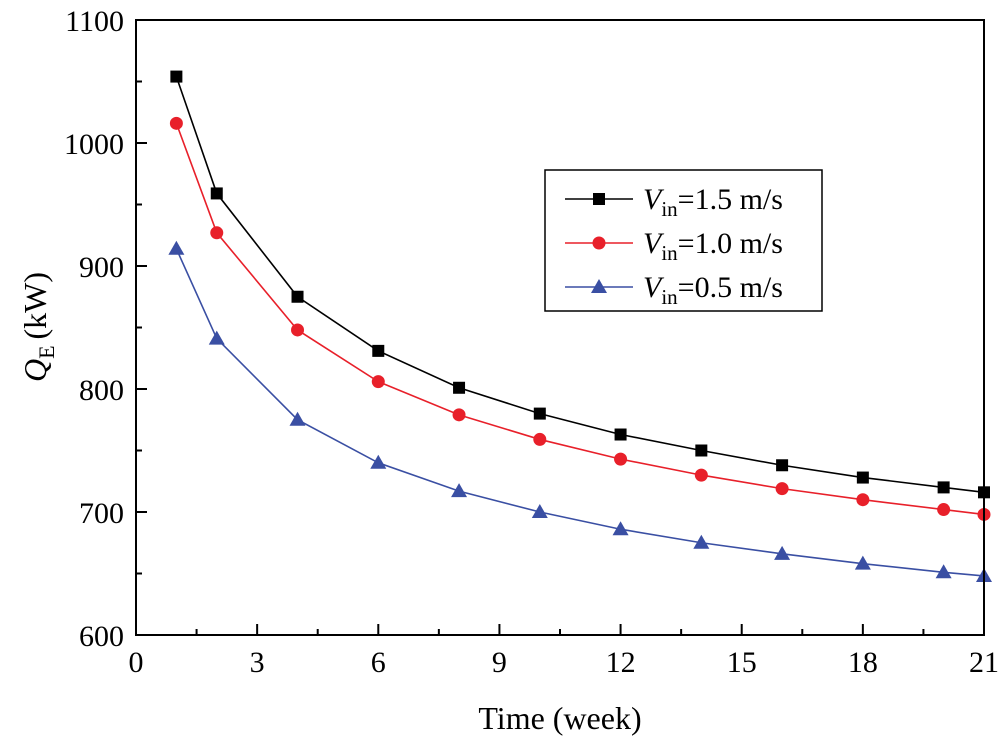 Image resolution: width=1000 pixels, height=739 pixels. I want to click on x-tick-label: 0, so click(136, 662).